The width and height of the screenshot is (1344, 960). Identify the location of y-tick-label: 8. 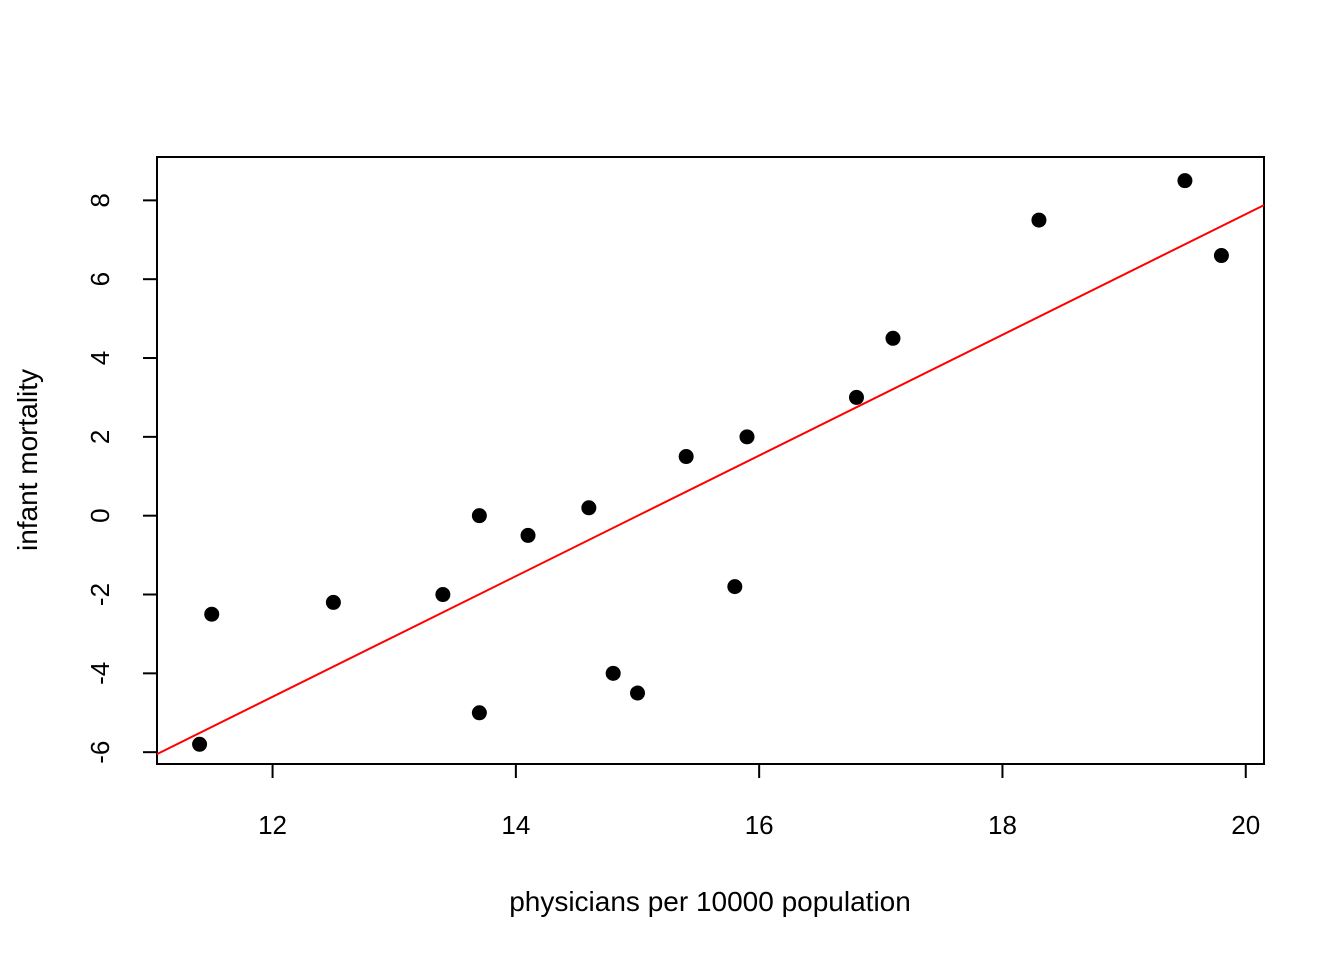
(100, 200).